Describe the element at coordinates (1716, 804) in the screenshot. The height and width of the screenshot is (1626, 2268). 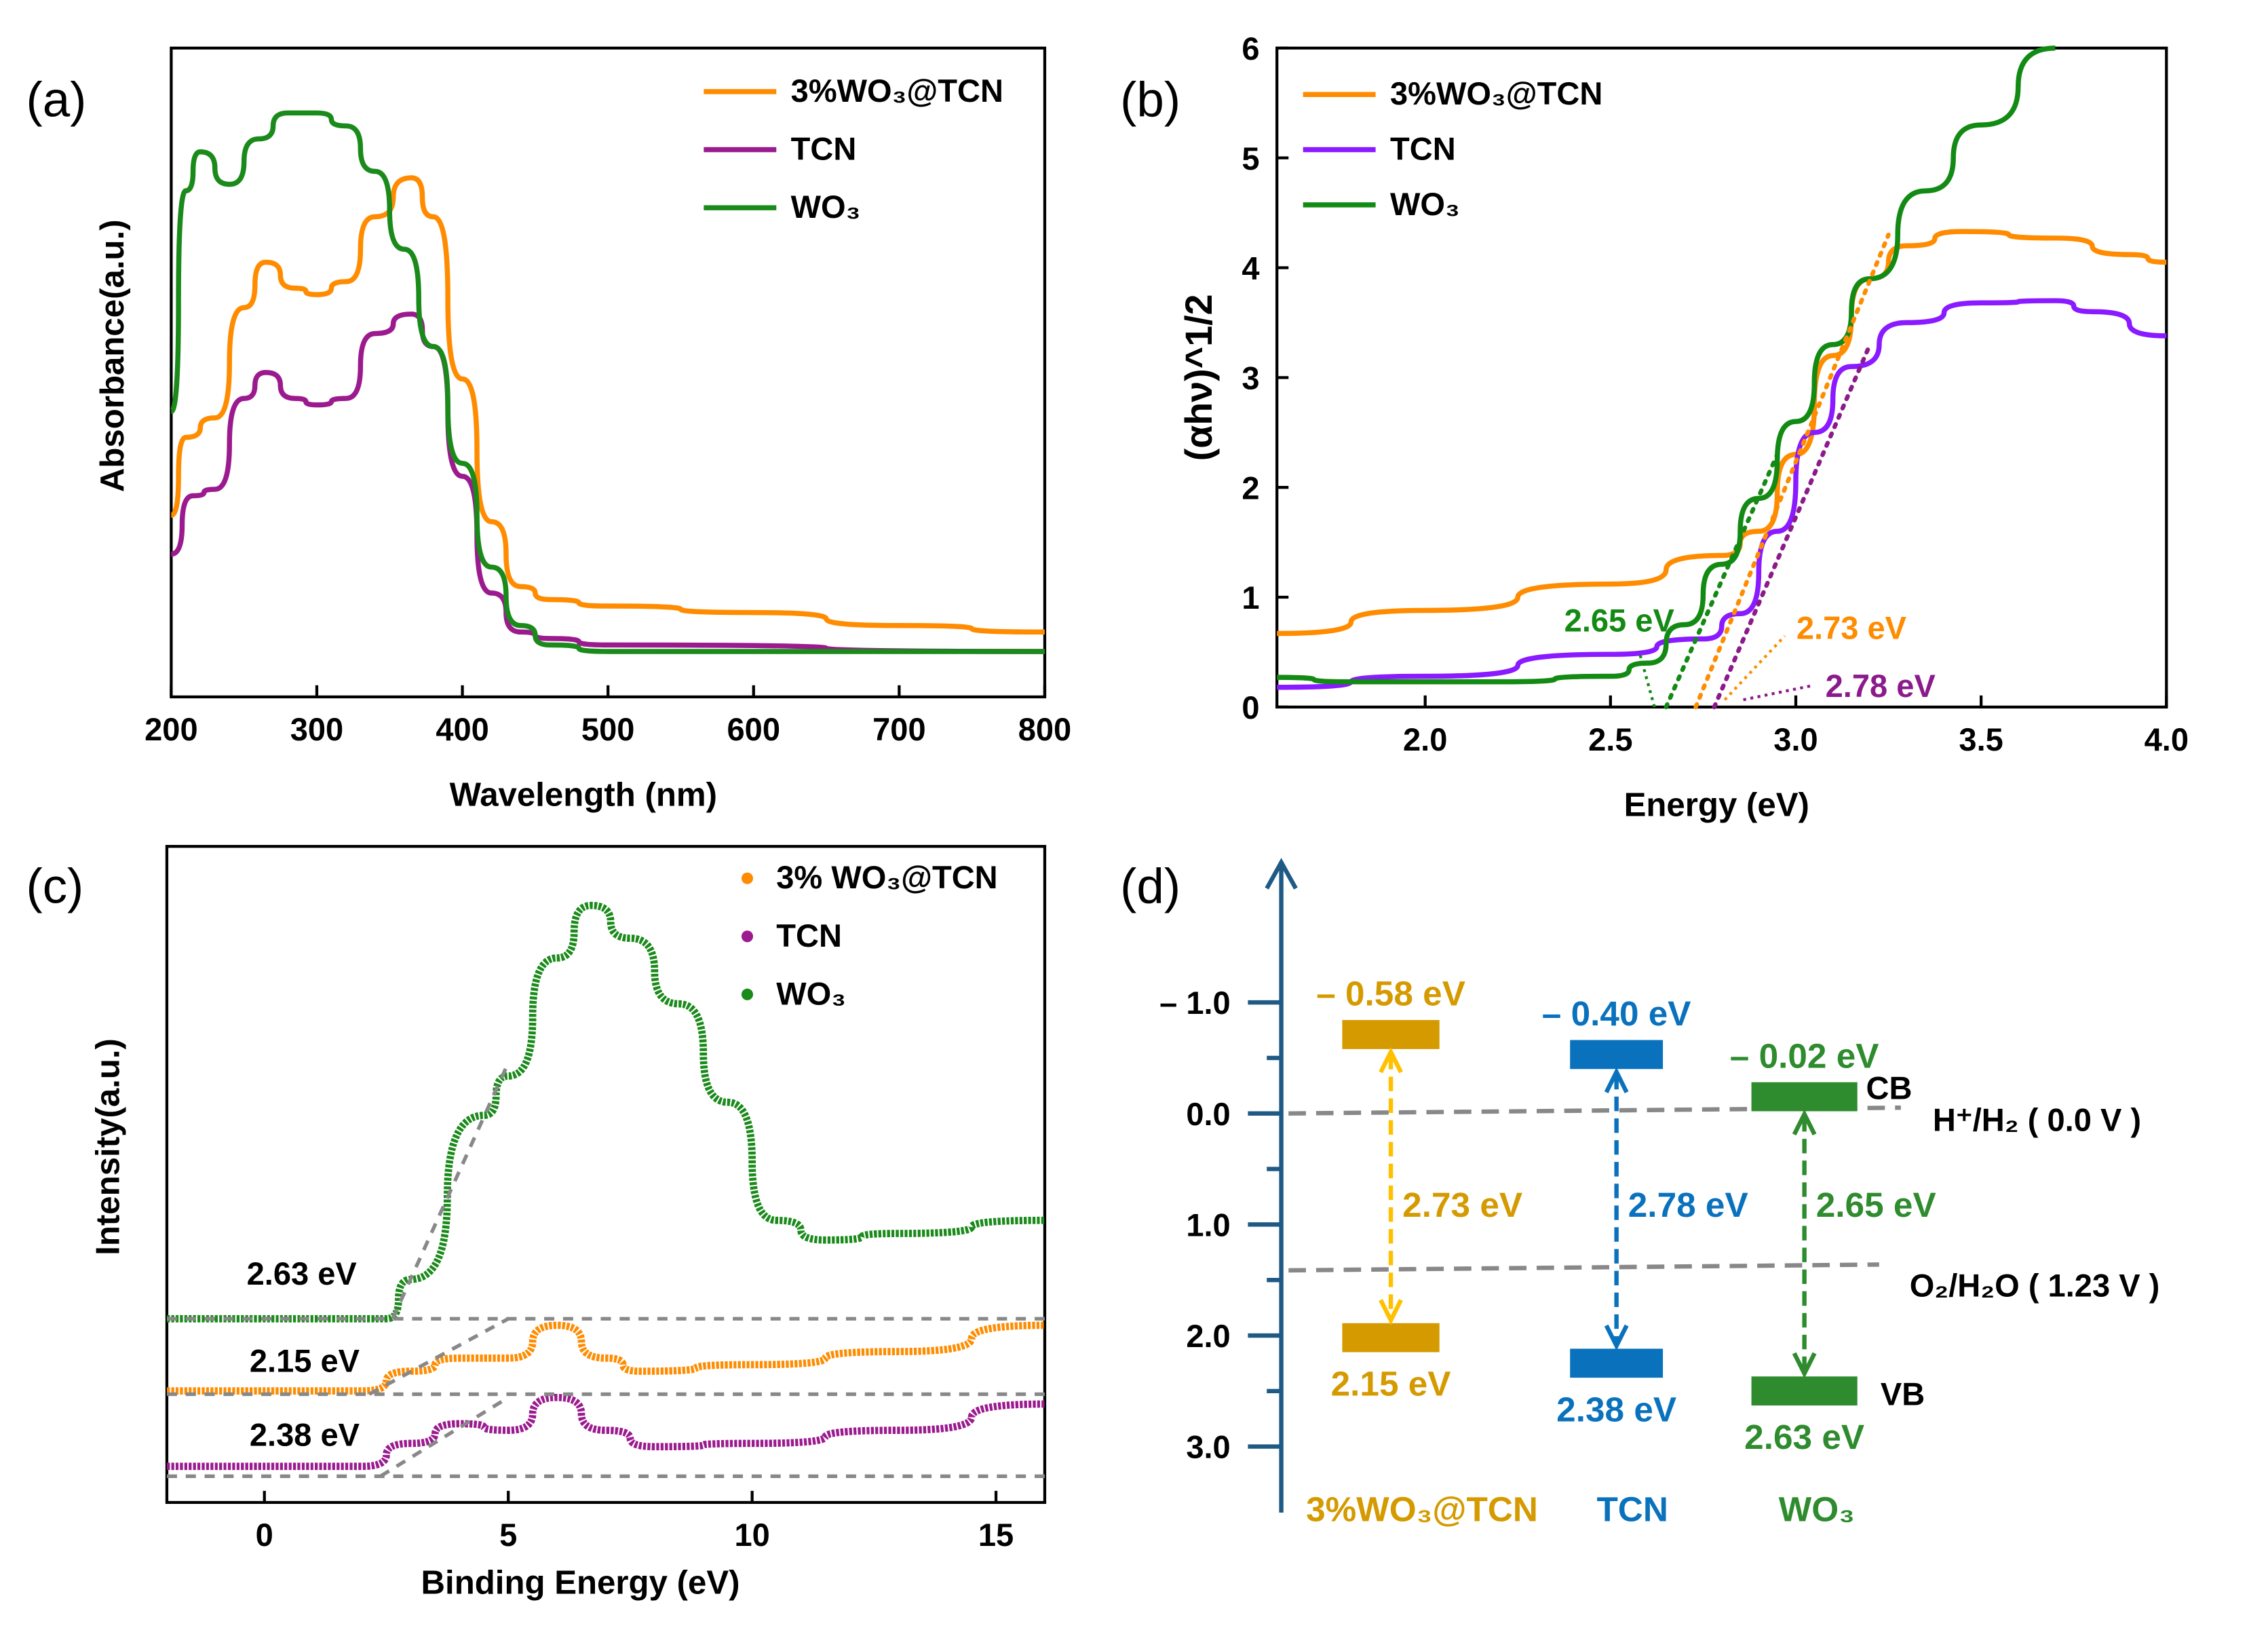
I see `x-axis-label-b: Energy (eV)` at that location.